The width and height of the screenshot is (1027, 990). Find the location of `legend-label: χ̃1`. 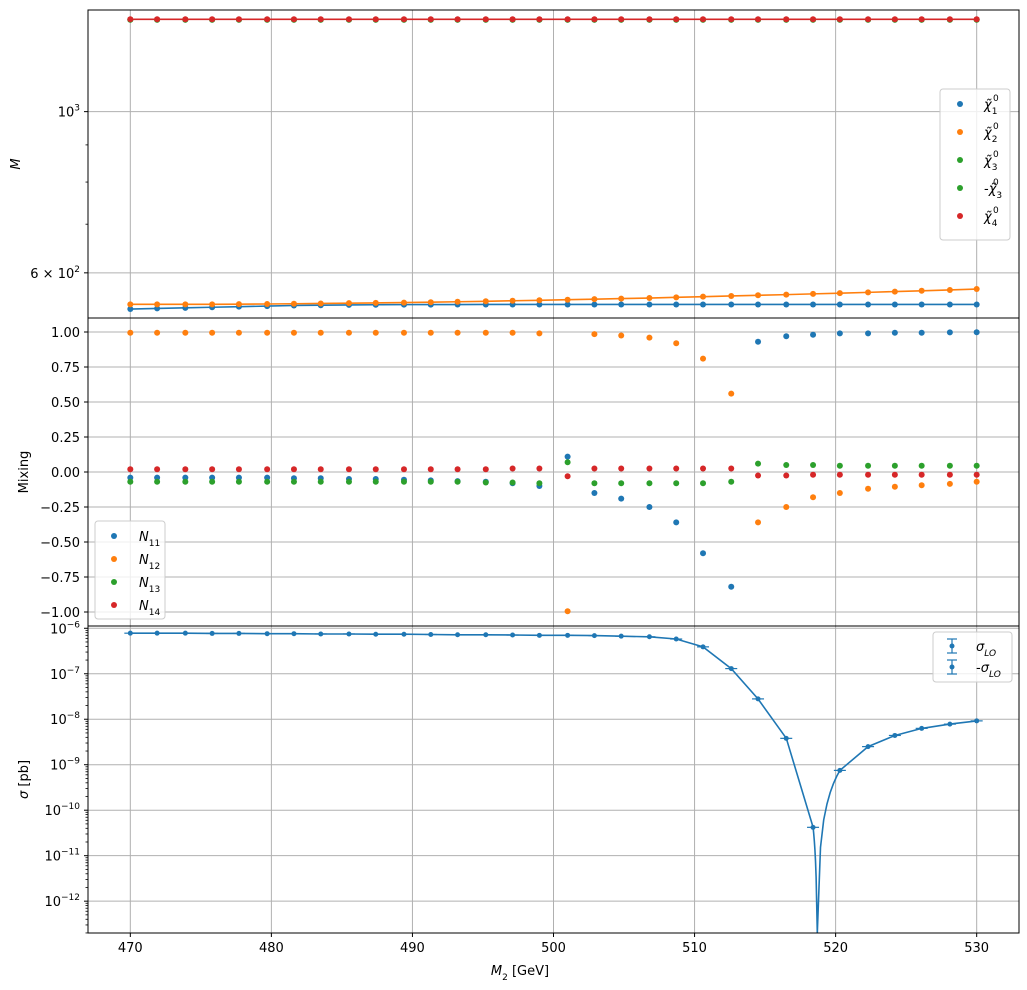

legend-label: χ̃1 is located at coordinates (990, 107).